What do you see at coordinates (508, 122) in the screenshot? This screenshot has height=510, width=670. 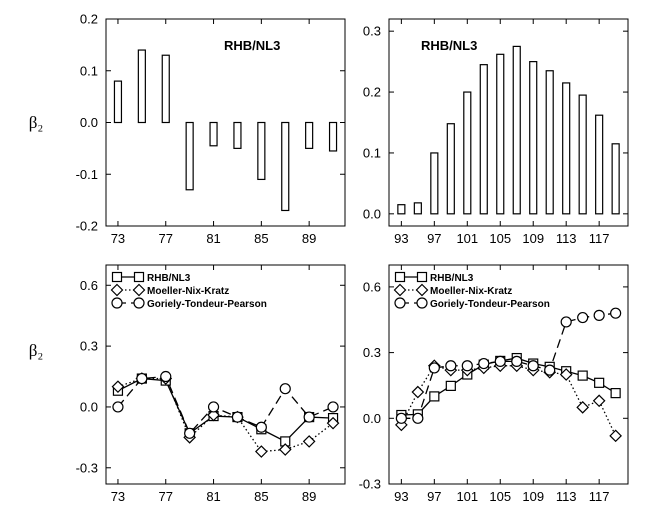 I see `plot-frame` at bounding box center [508, 122].